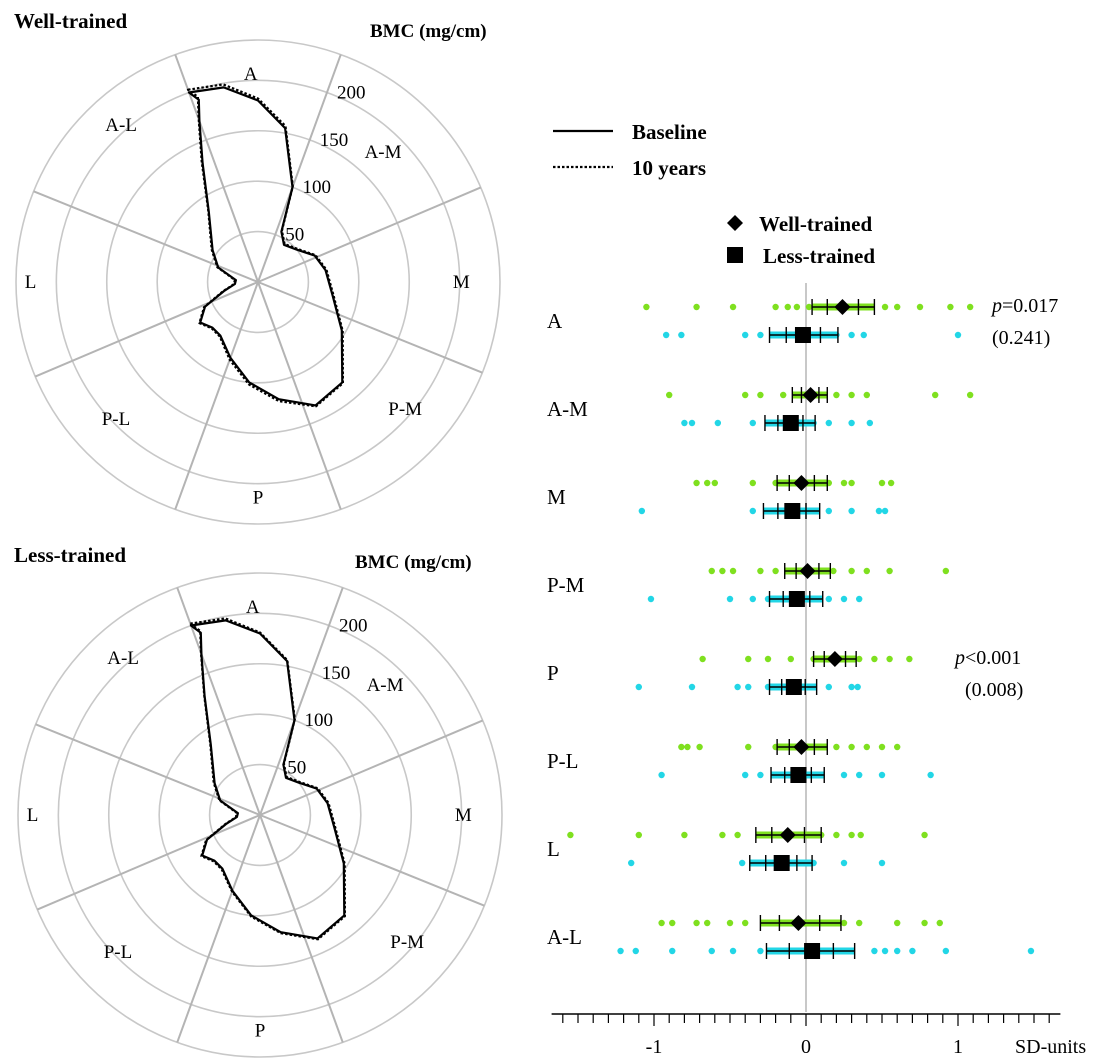 The height and width of the screenshot is (1061, 1094). Describe the element at coordinates (1005, 498) in the screenshot. I see `p-value-annotations: p=0.017(0.241)p<0.001(0.008)` at that location.